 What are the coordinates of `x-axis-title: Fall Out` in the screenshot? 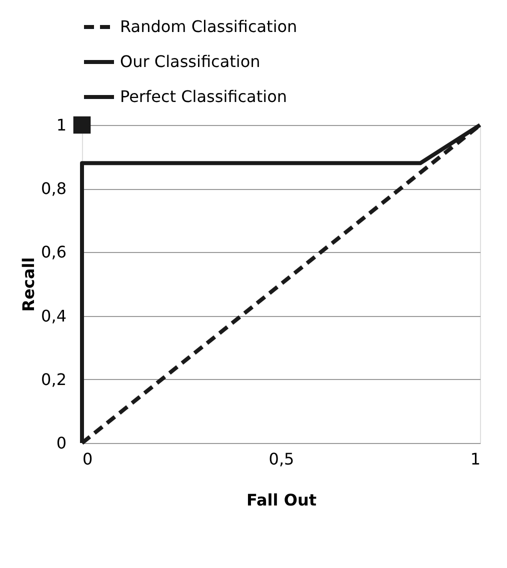 It's located at (281, 500).